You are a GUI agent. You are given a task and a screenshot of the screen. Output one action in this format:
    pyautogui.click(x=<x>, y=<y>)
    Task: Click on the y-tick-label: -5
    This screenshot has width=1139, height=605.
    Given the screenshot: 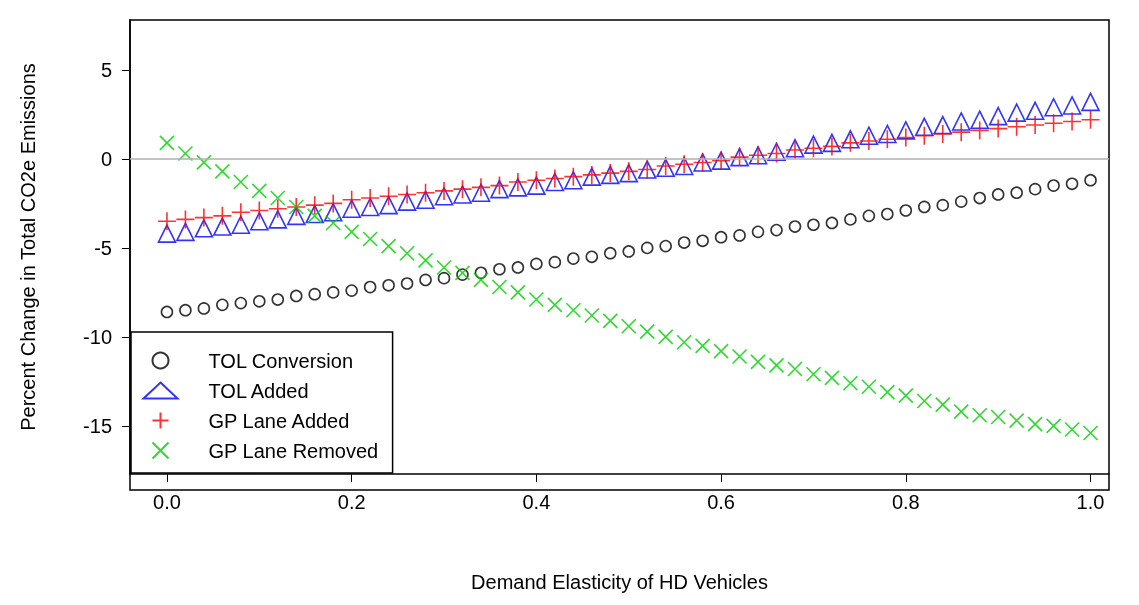 What is the action you would take?
    pyautogui.click(x=103, y=247)
    